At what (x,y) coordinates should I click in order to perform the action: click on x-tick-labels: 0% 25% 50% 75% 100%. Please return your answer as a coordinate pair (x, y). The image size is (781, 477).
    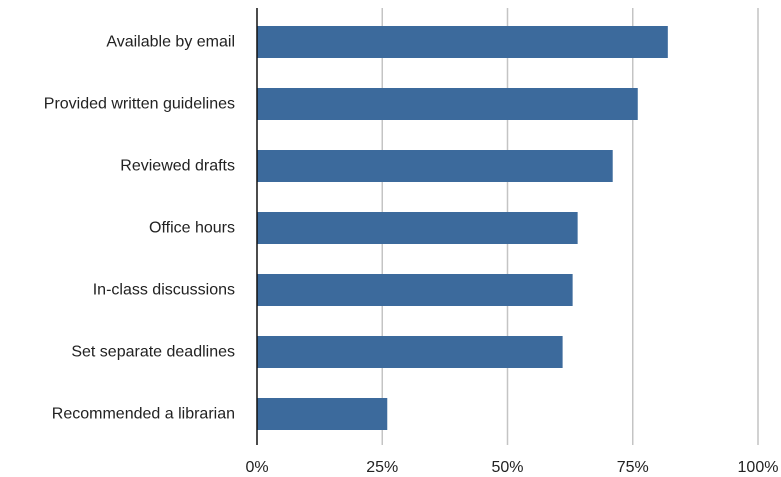
    Looking at the image, I should click on (511, 467).